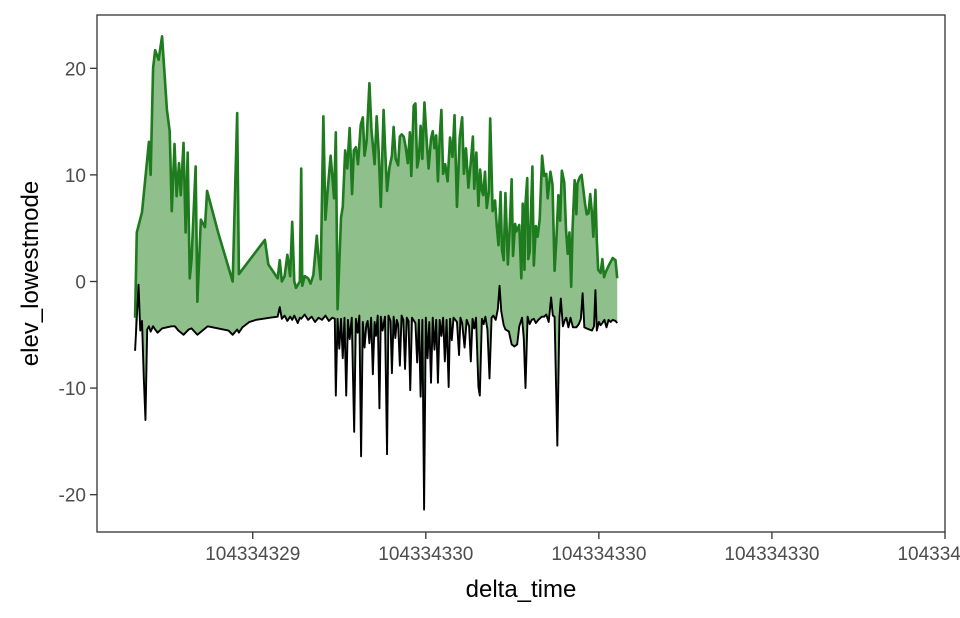  Describe the element at coordinates (75, 69) in the screenshot. I see `y-tick-label: 20` at that location.